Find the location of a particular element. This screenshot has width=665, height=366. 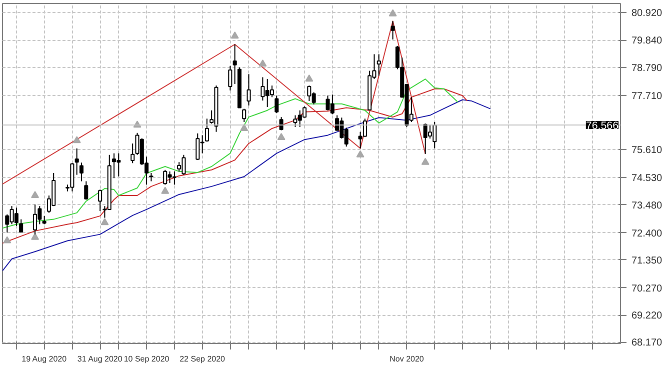

x-tick-label: Nov 2020 is located at coordinates (407, 359).